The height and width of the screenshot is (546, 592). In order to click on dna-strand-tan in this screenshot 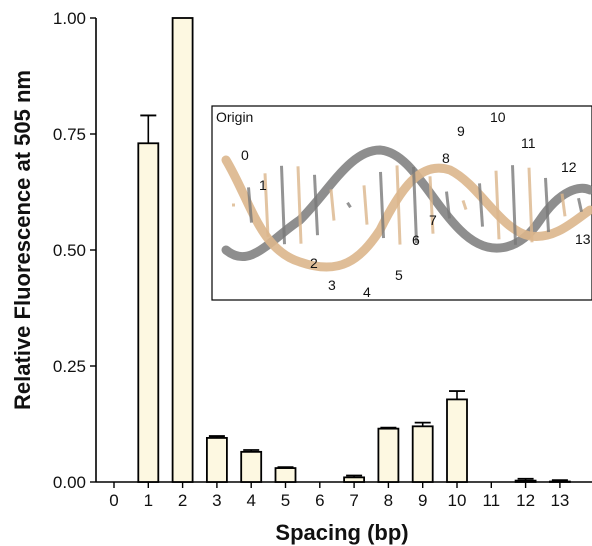, I will do `click(406, 213)`.